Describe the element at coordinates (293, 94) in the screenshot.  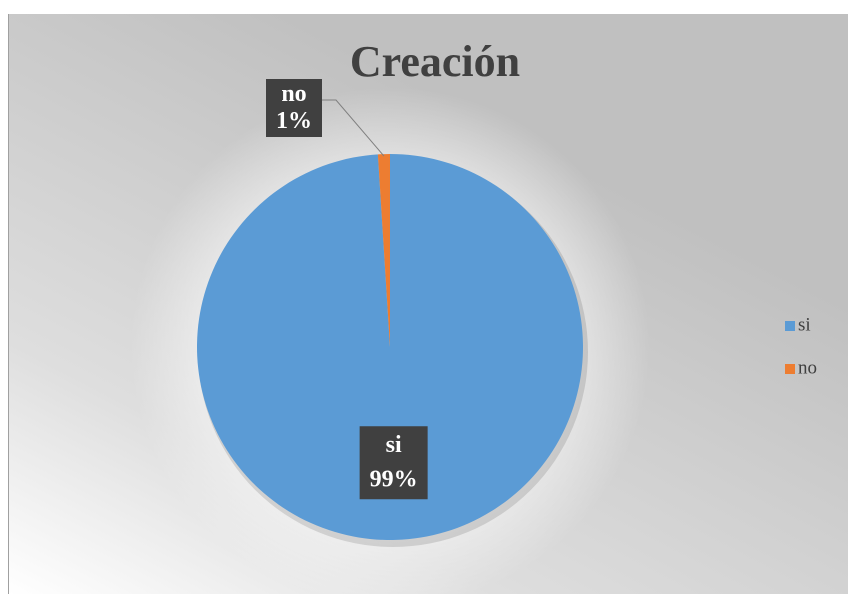
I see `data-label-category: no` at that location.